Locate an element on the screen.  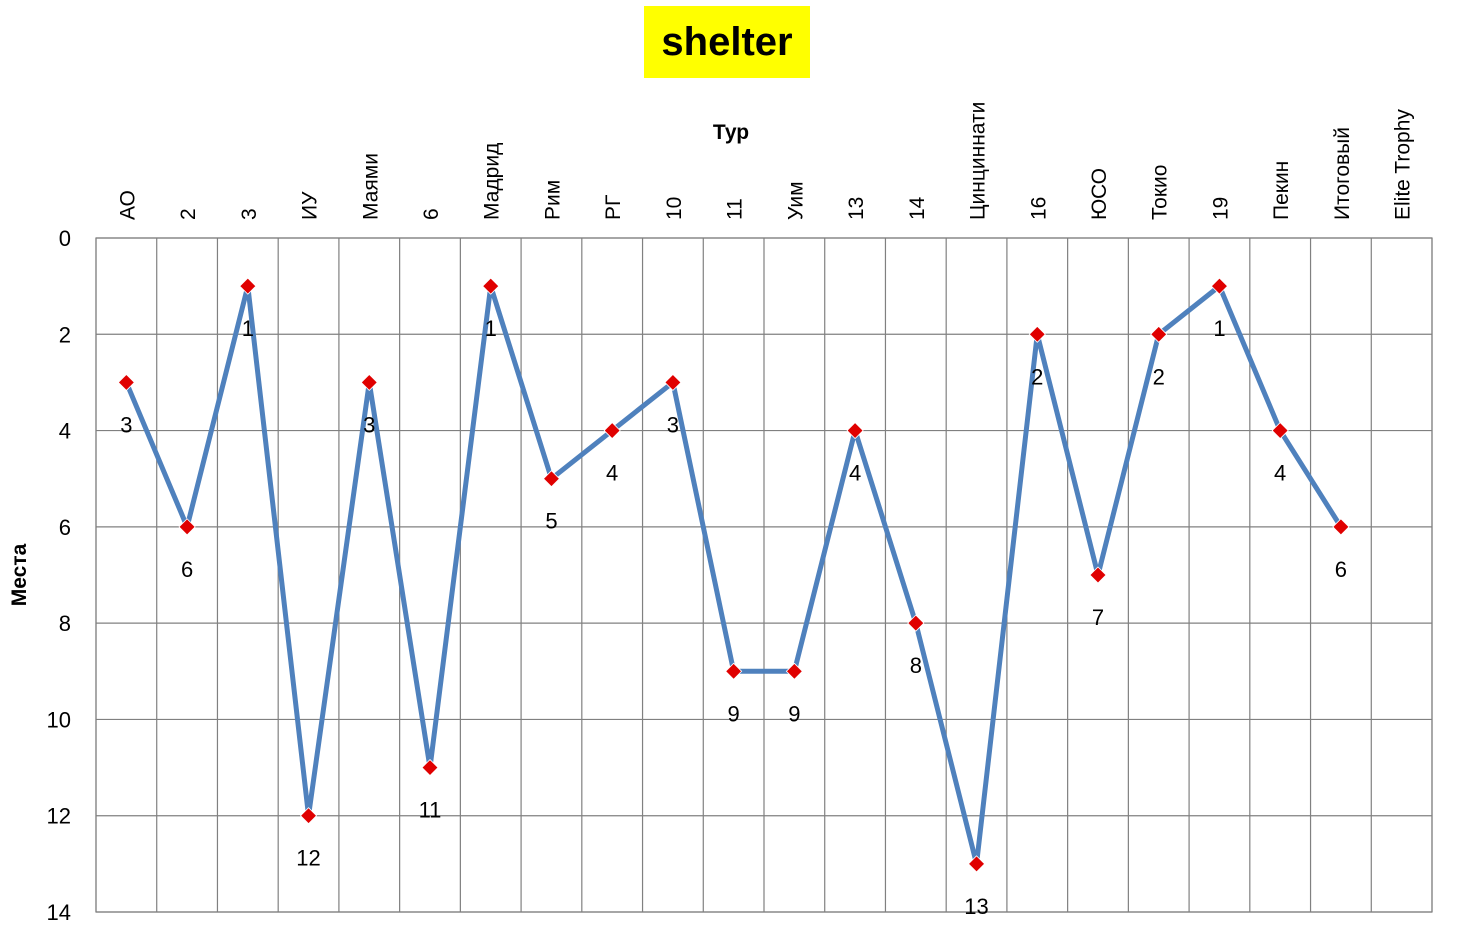
x-tick-label: 16 is located at coordinates (1038, 208).